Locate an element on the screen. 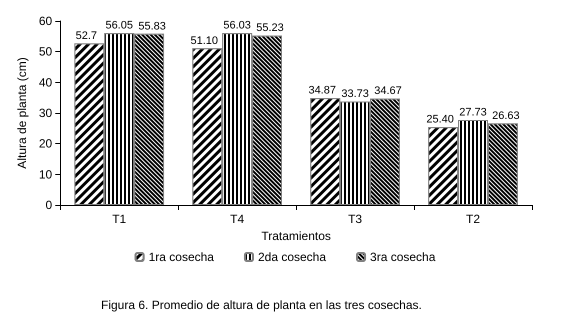  data-label: 52.7 is located at coordinates (87, 36).